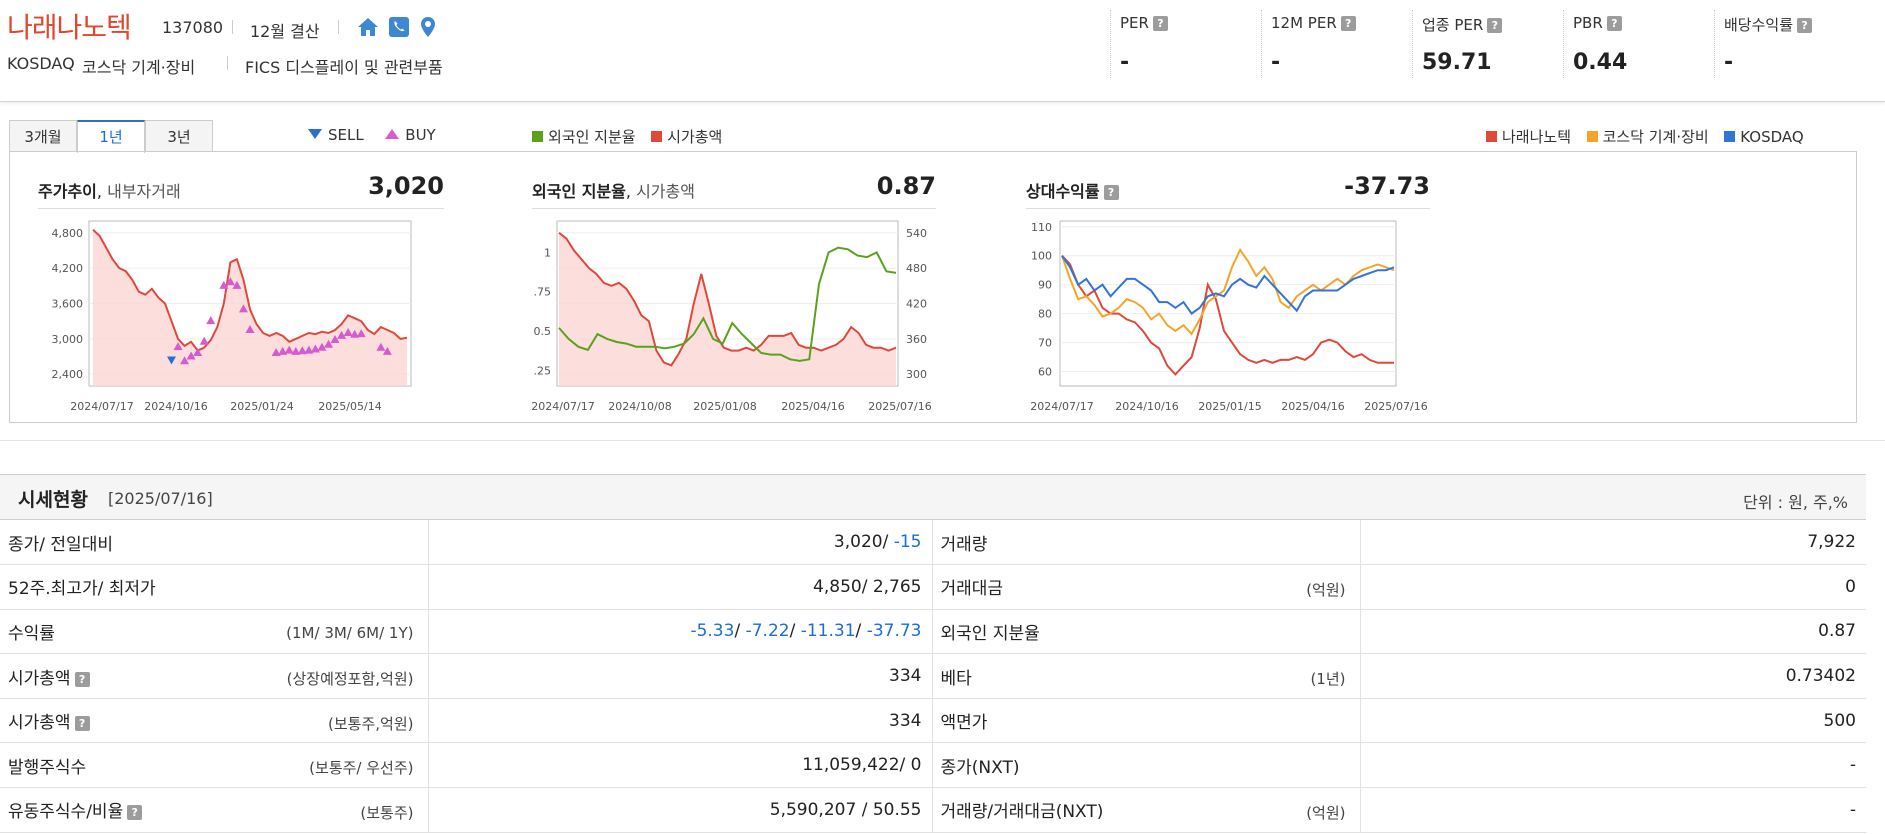  I want to click on chart-title-foreign: 외국인 지분율, 시가총액, so click(613, 191).